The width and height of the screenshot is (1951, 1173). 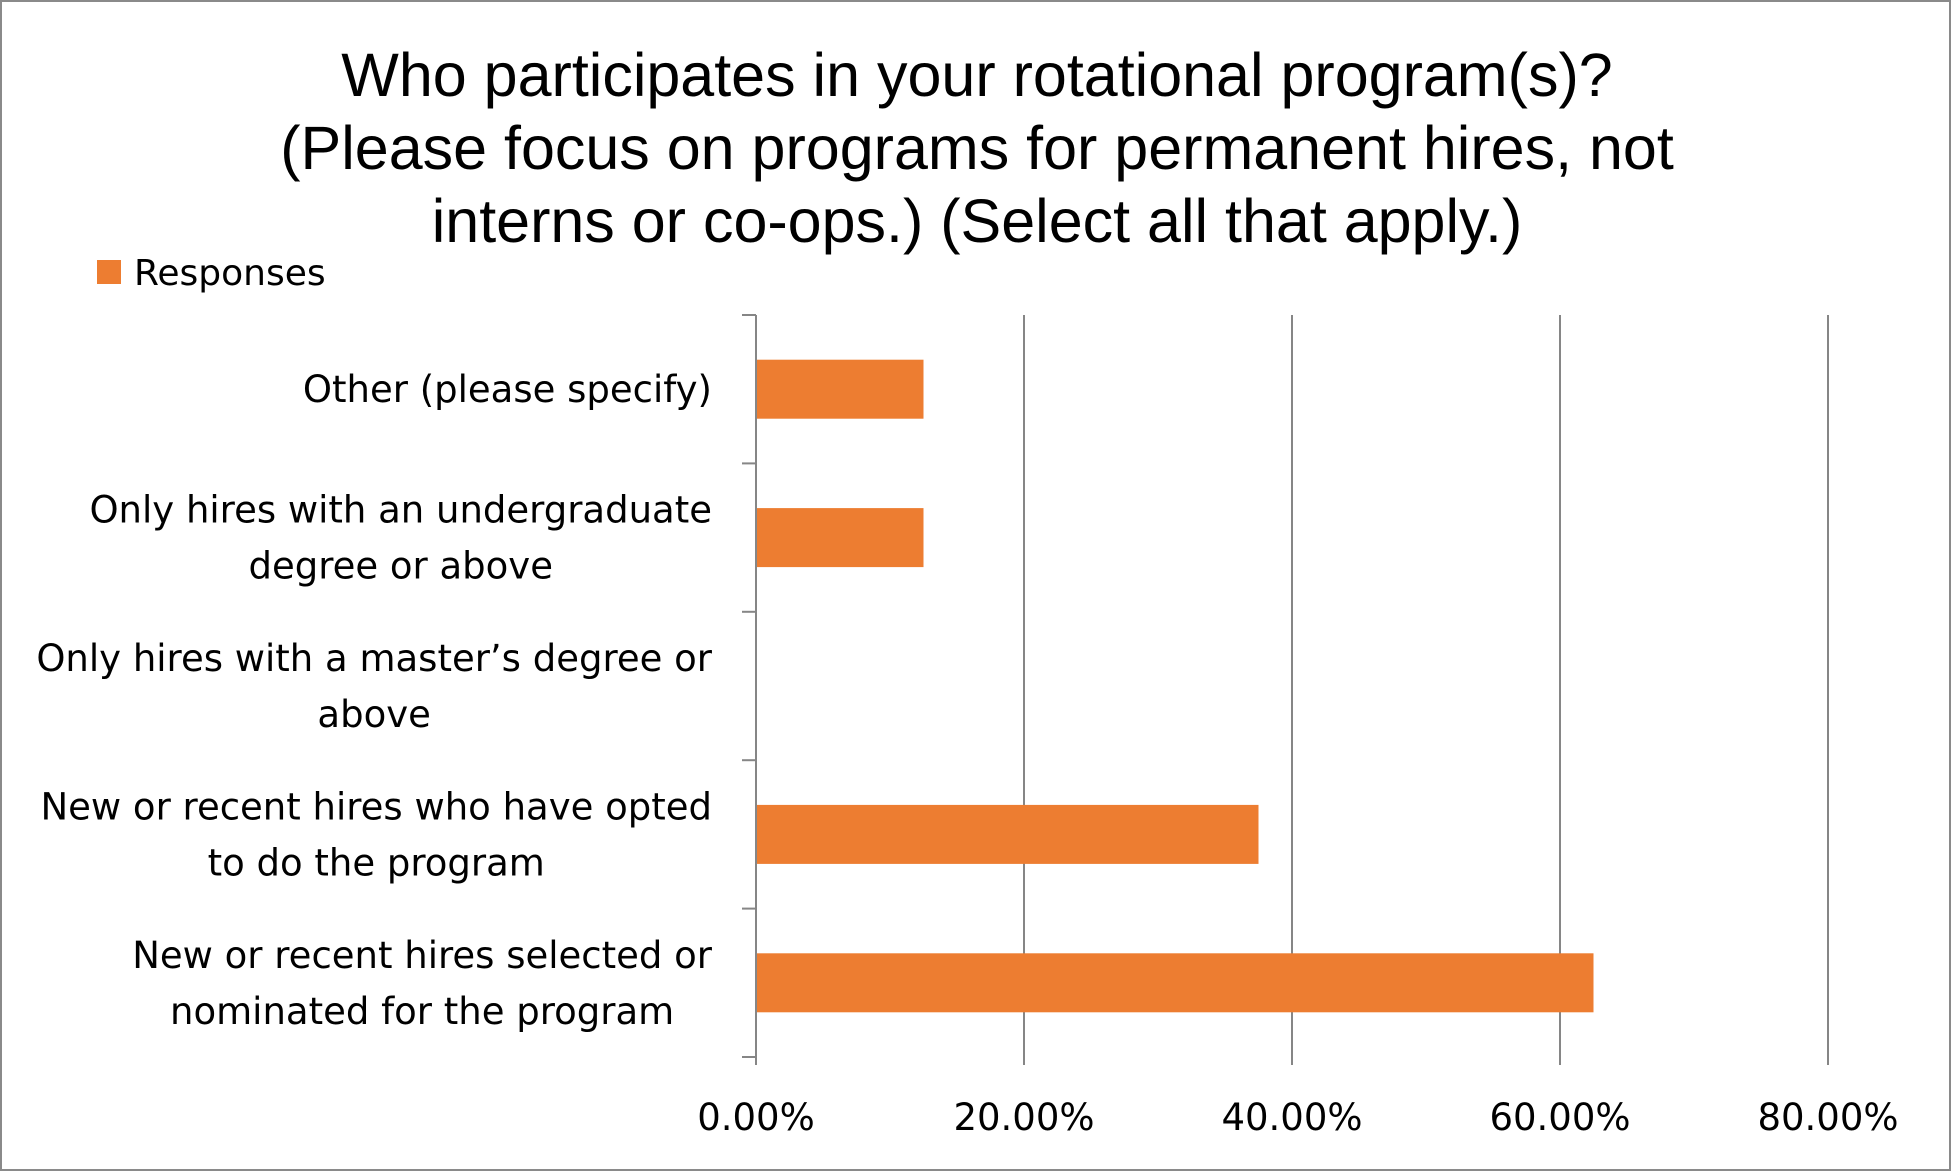 What do you see at coordinates (1291, 1117) in the screenshot?
I see `x-tick-label: 40.00%` at bounding box center [1291, 1117].